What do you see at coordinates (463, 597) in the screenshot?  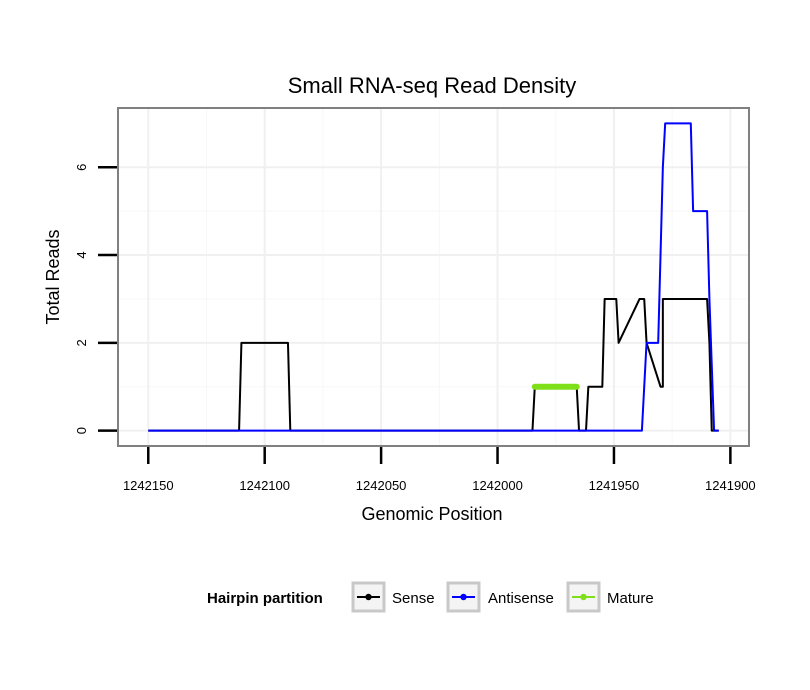 I see `legend-point-antisense` at bounding box center [463, 597].